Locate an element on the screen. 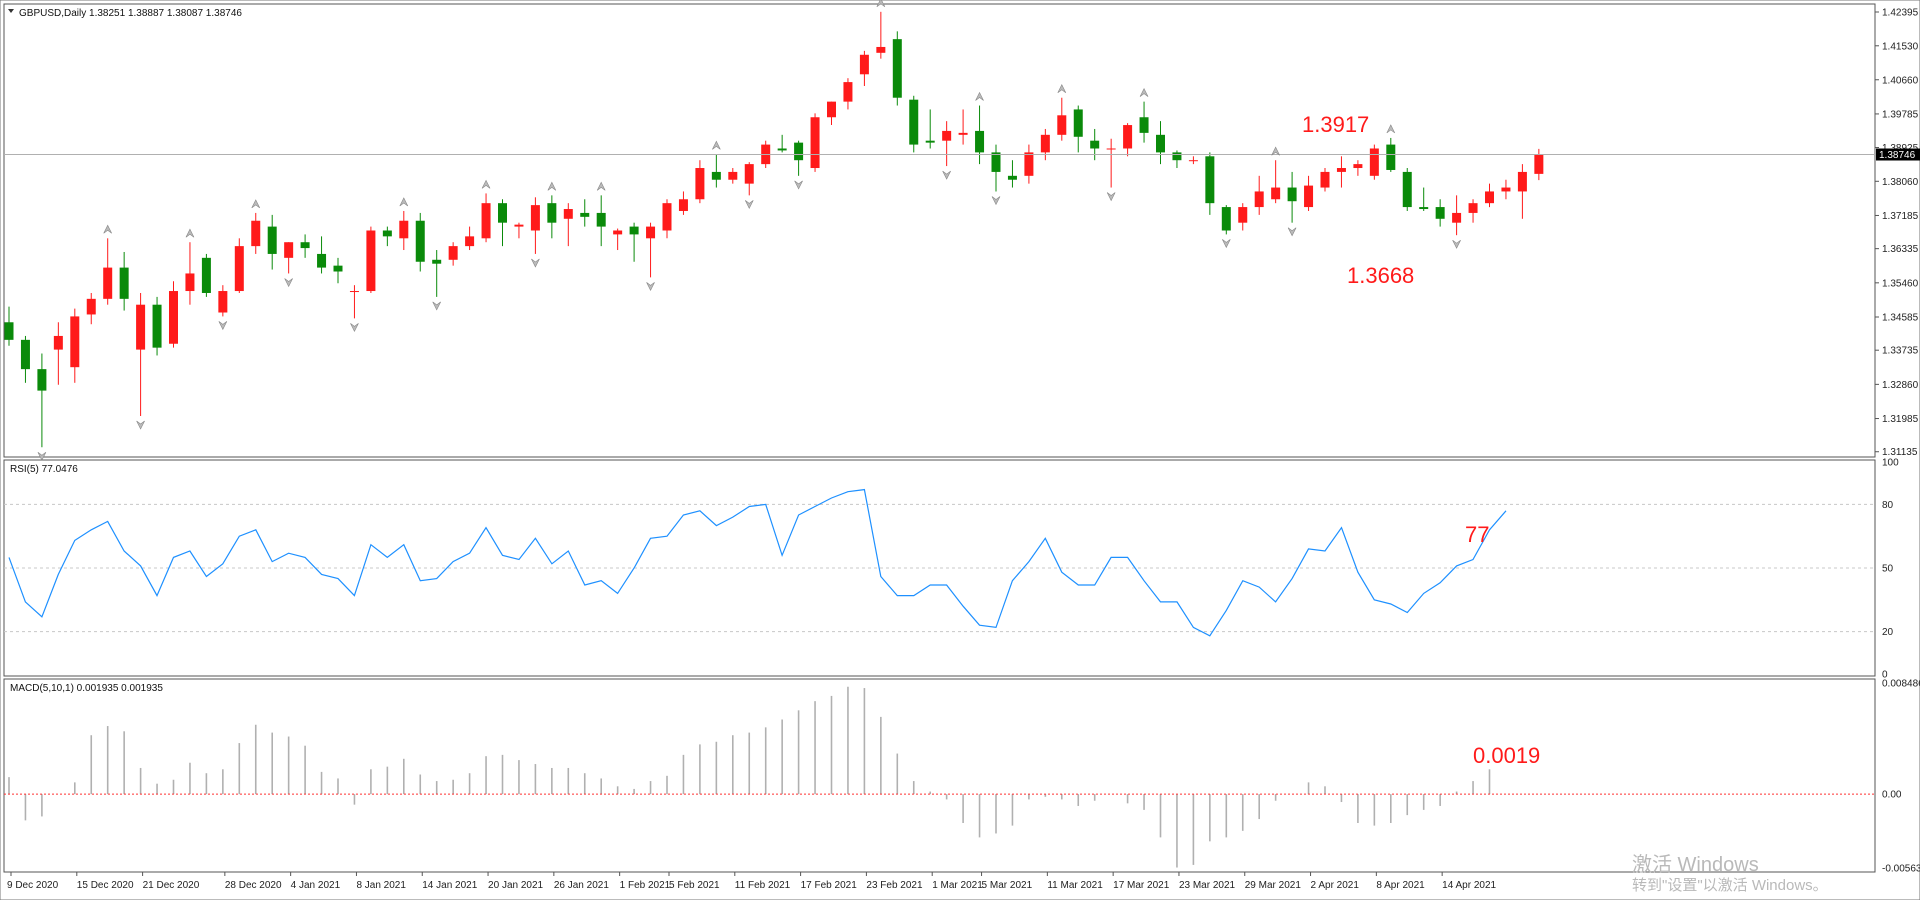 Image resolution: width=1920 pixels, height=900 pixels. price-tick-label: 1.42395 is located at coordinates (1900, 13).